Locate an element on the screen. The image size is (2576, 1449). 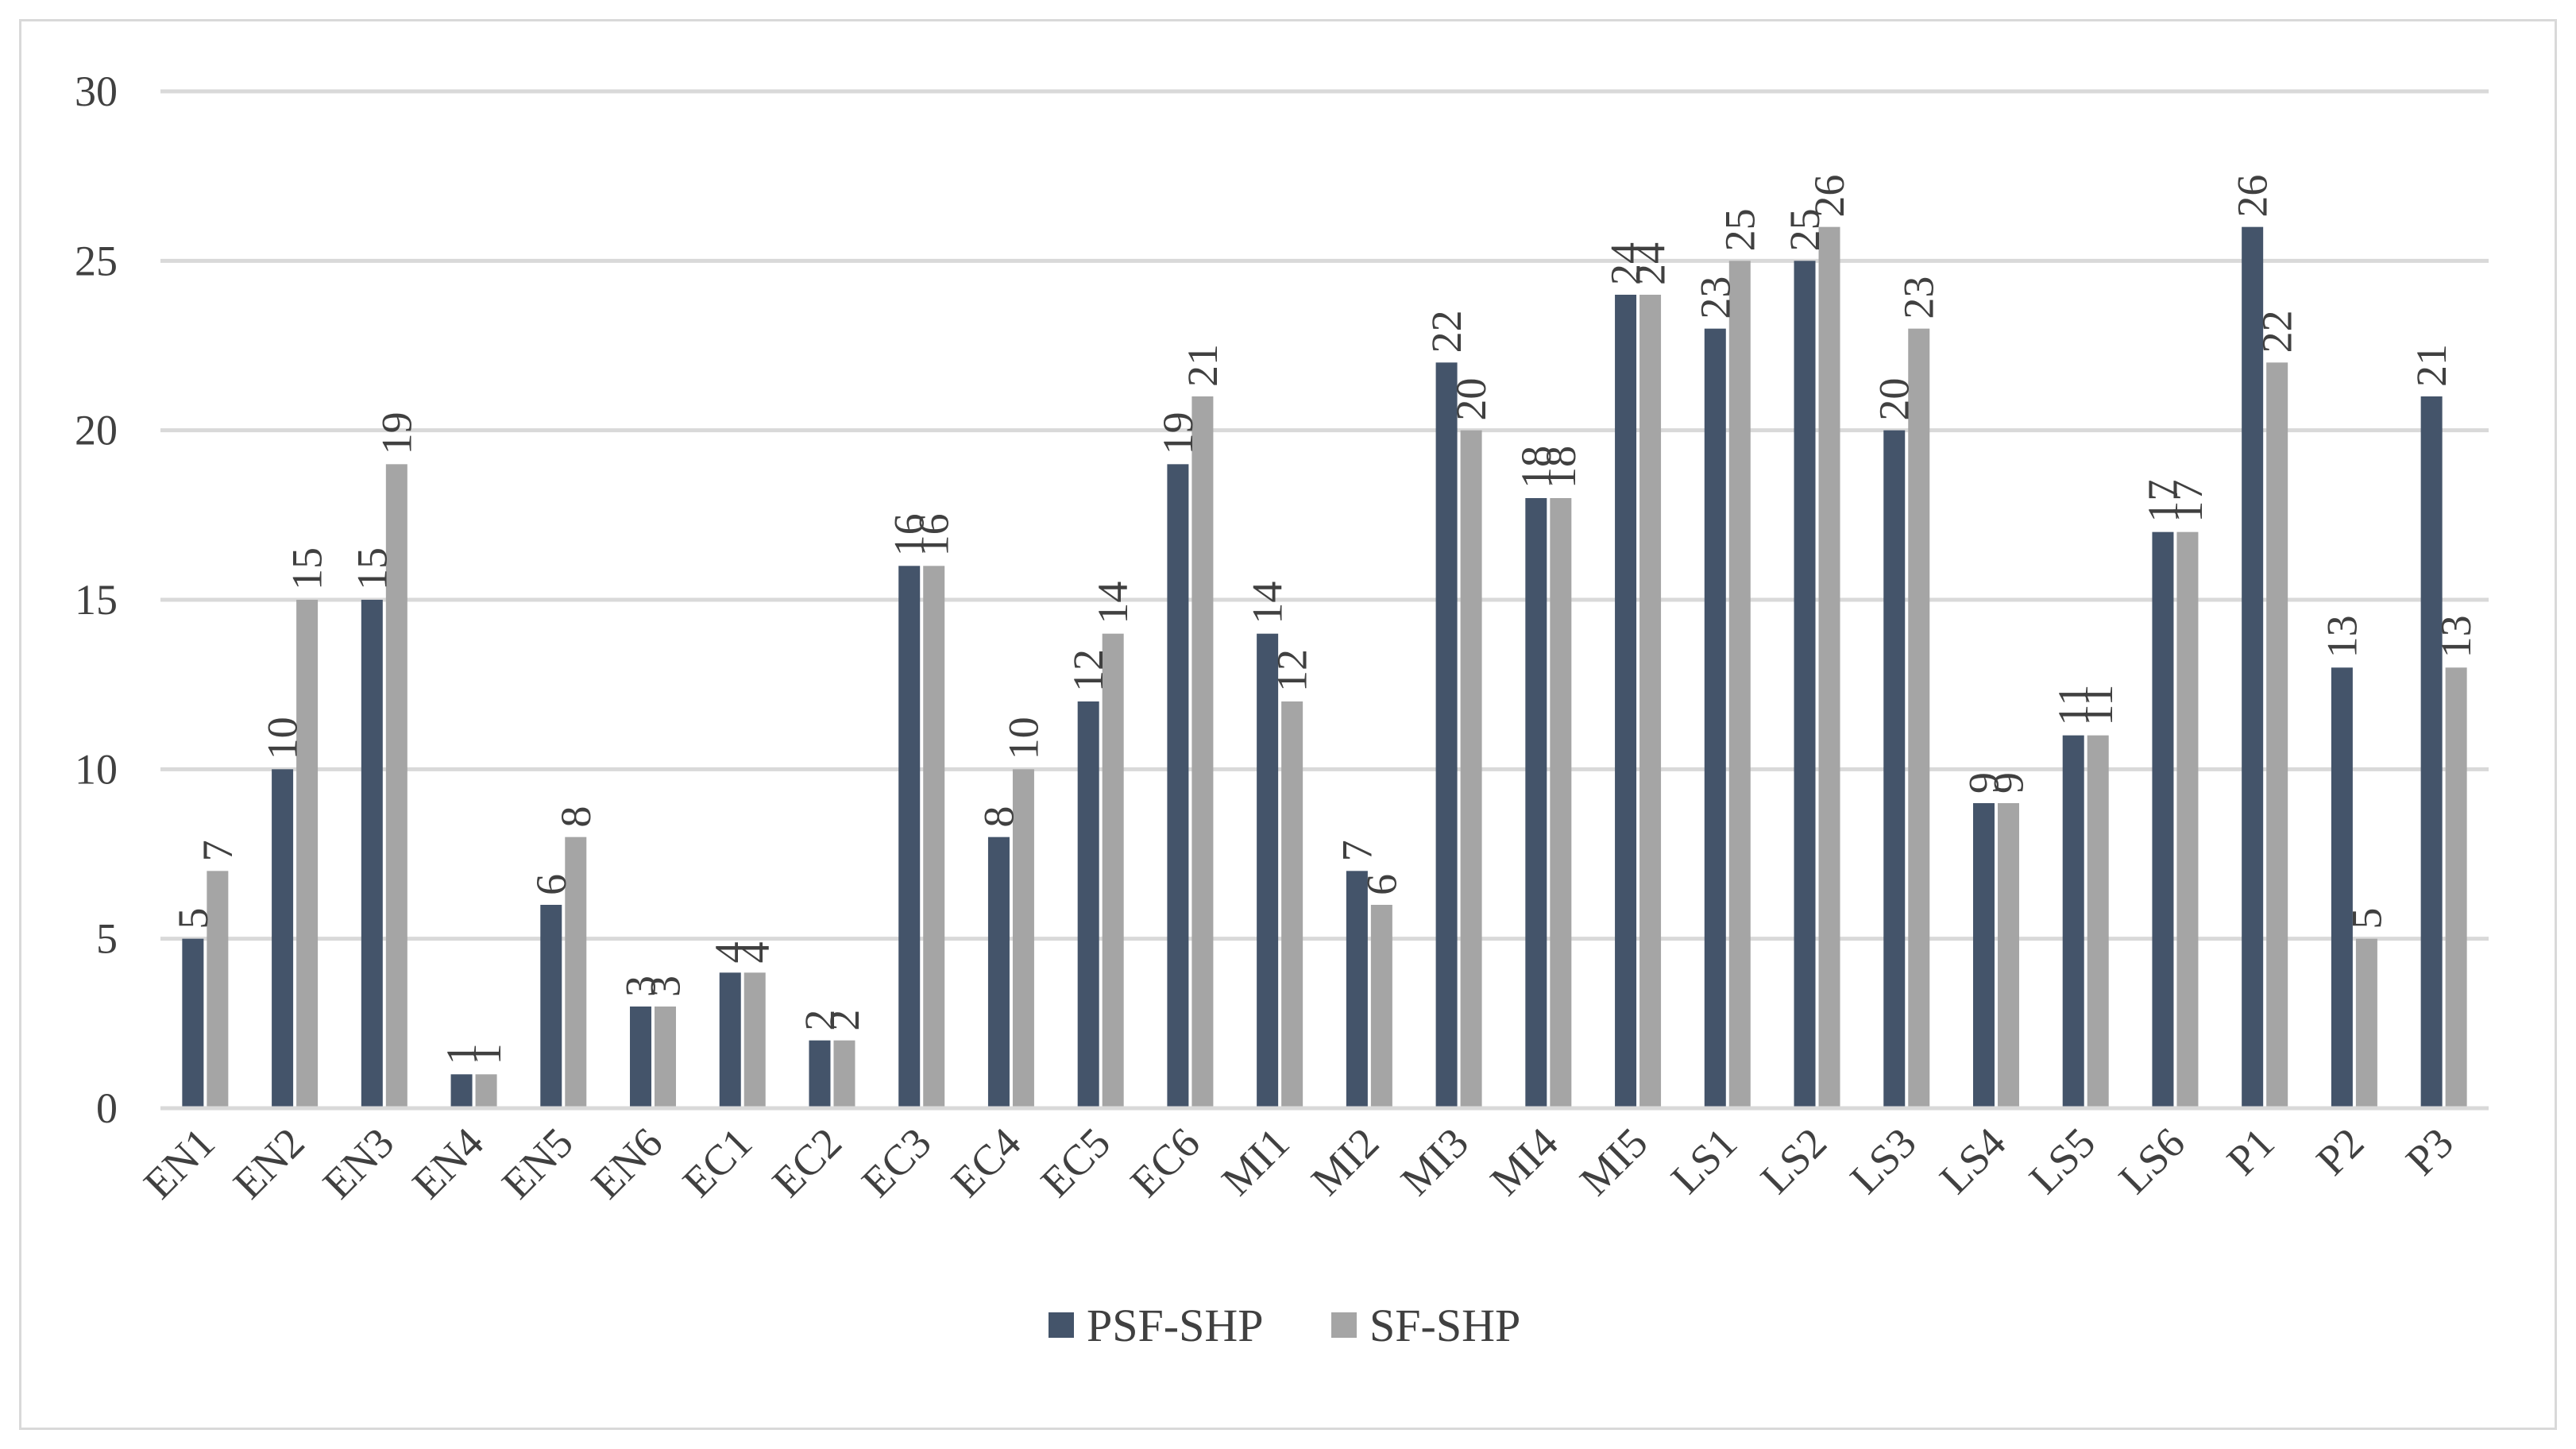
bar-psf-shp-mi3 is located at coordinates (1446, 735).